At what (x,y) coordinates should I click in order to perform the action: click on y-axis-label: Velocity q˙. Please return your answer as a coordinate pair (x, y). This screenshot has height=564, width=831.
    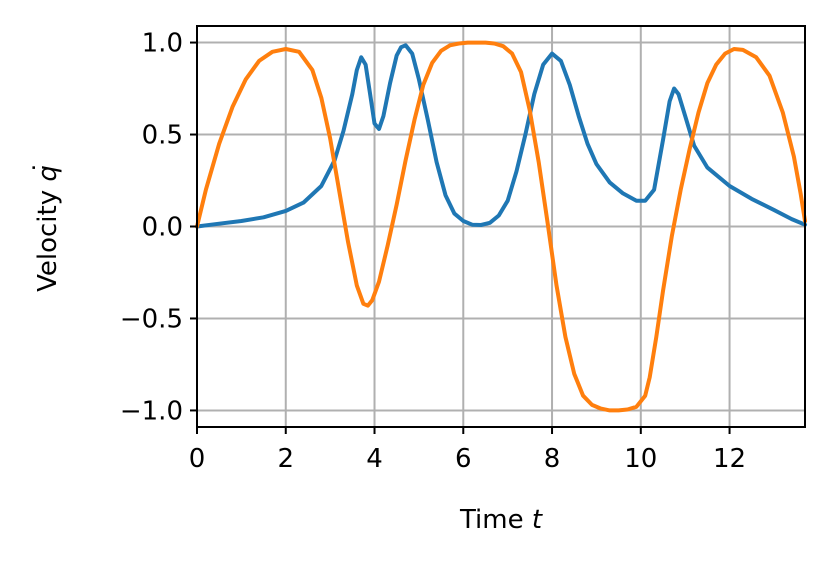
    Looking at the image, I should click on (46, 226).